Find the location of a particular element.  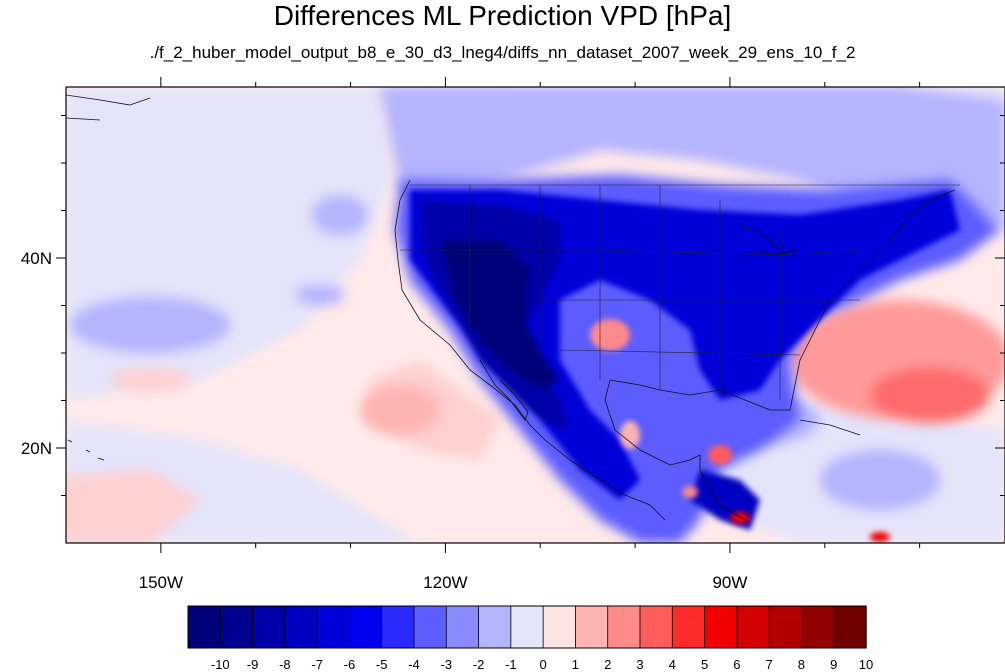

colorbar-label: 10 is located at coordinates (866, 664).